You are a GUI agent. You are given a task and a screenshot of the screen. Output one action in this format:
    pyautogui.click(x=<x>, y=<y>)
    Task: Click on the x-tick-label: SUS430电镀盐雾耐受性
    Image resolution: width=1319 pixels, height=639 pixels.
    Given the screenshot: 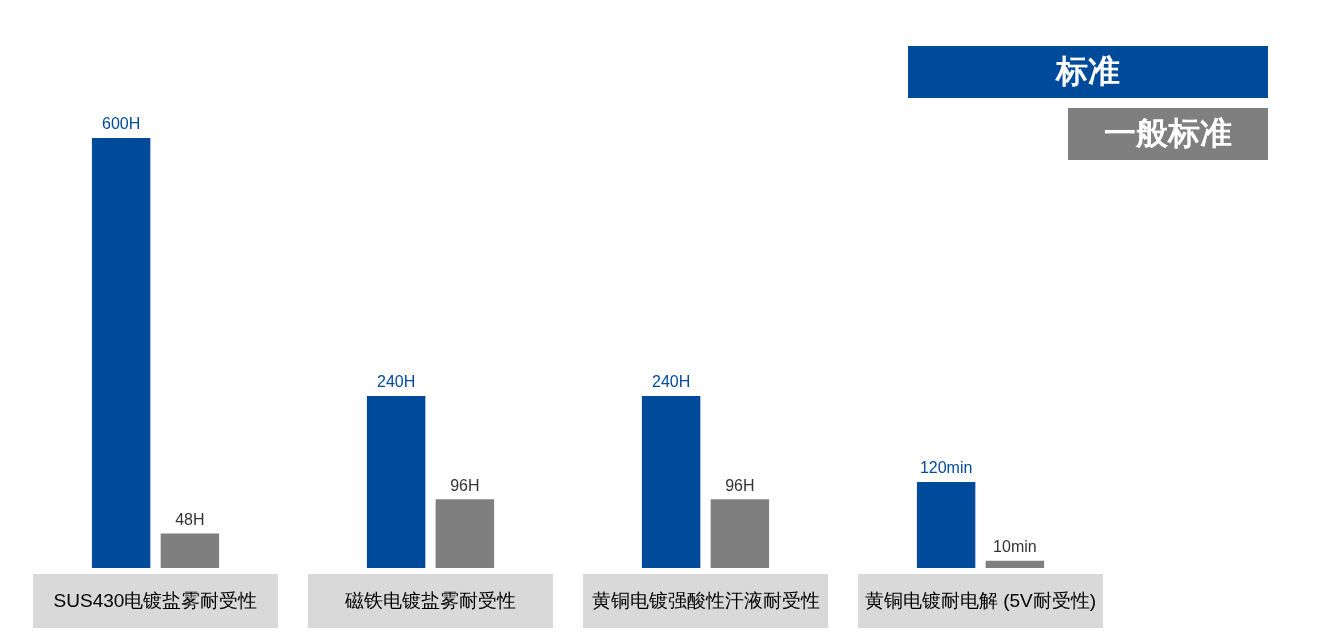 What is the action you would take?
    pyautogui.click(x=155, y=600)
    